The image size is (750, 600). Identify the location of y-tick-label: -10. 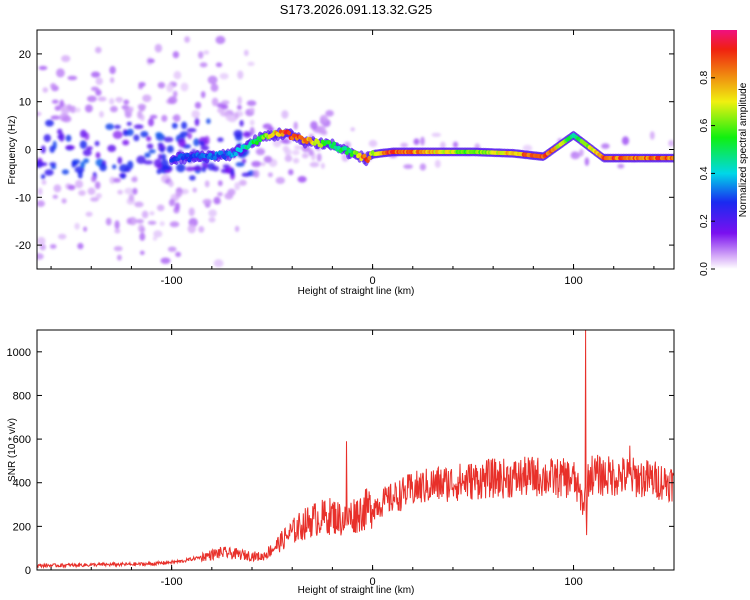
(23, 198).